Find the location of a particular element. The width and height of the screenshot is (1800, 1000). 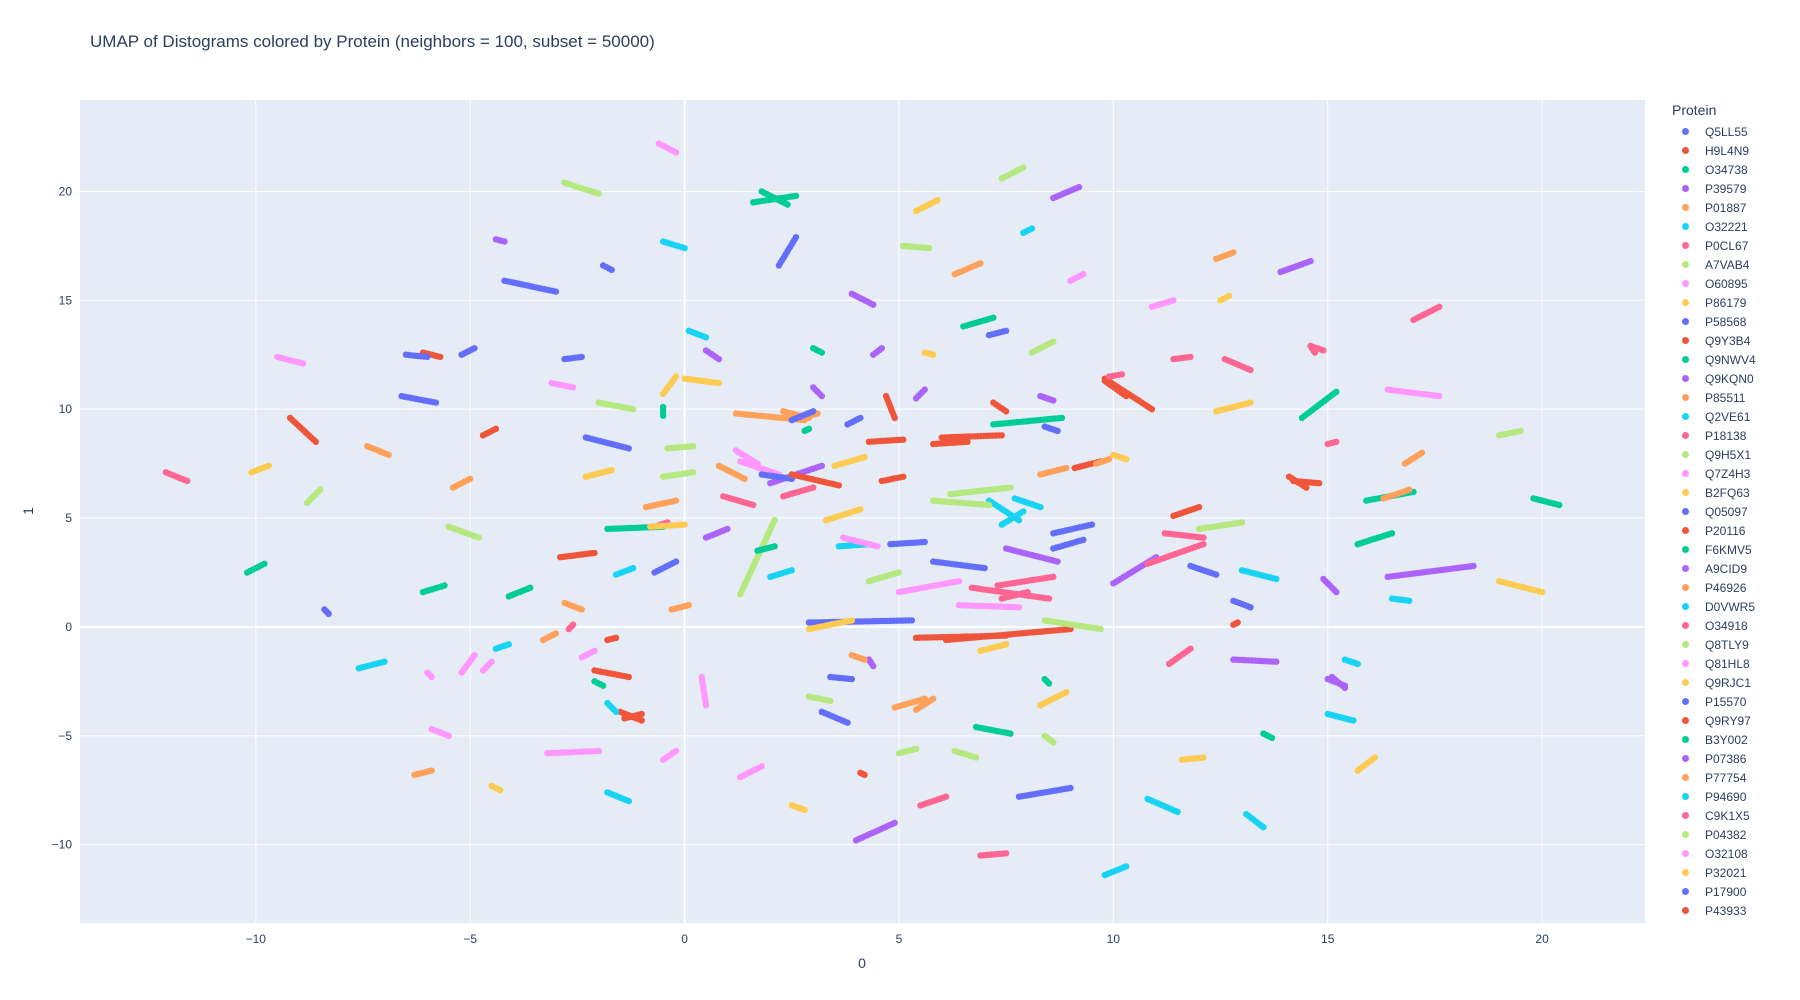

legend-label: P0CL67 is located at coordinates (1727, 245).